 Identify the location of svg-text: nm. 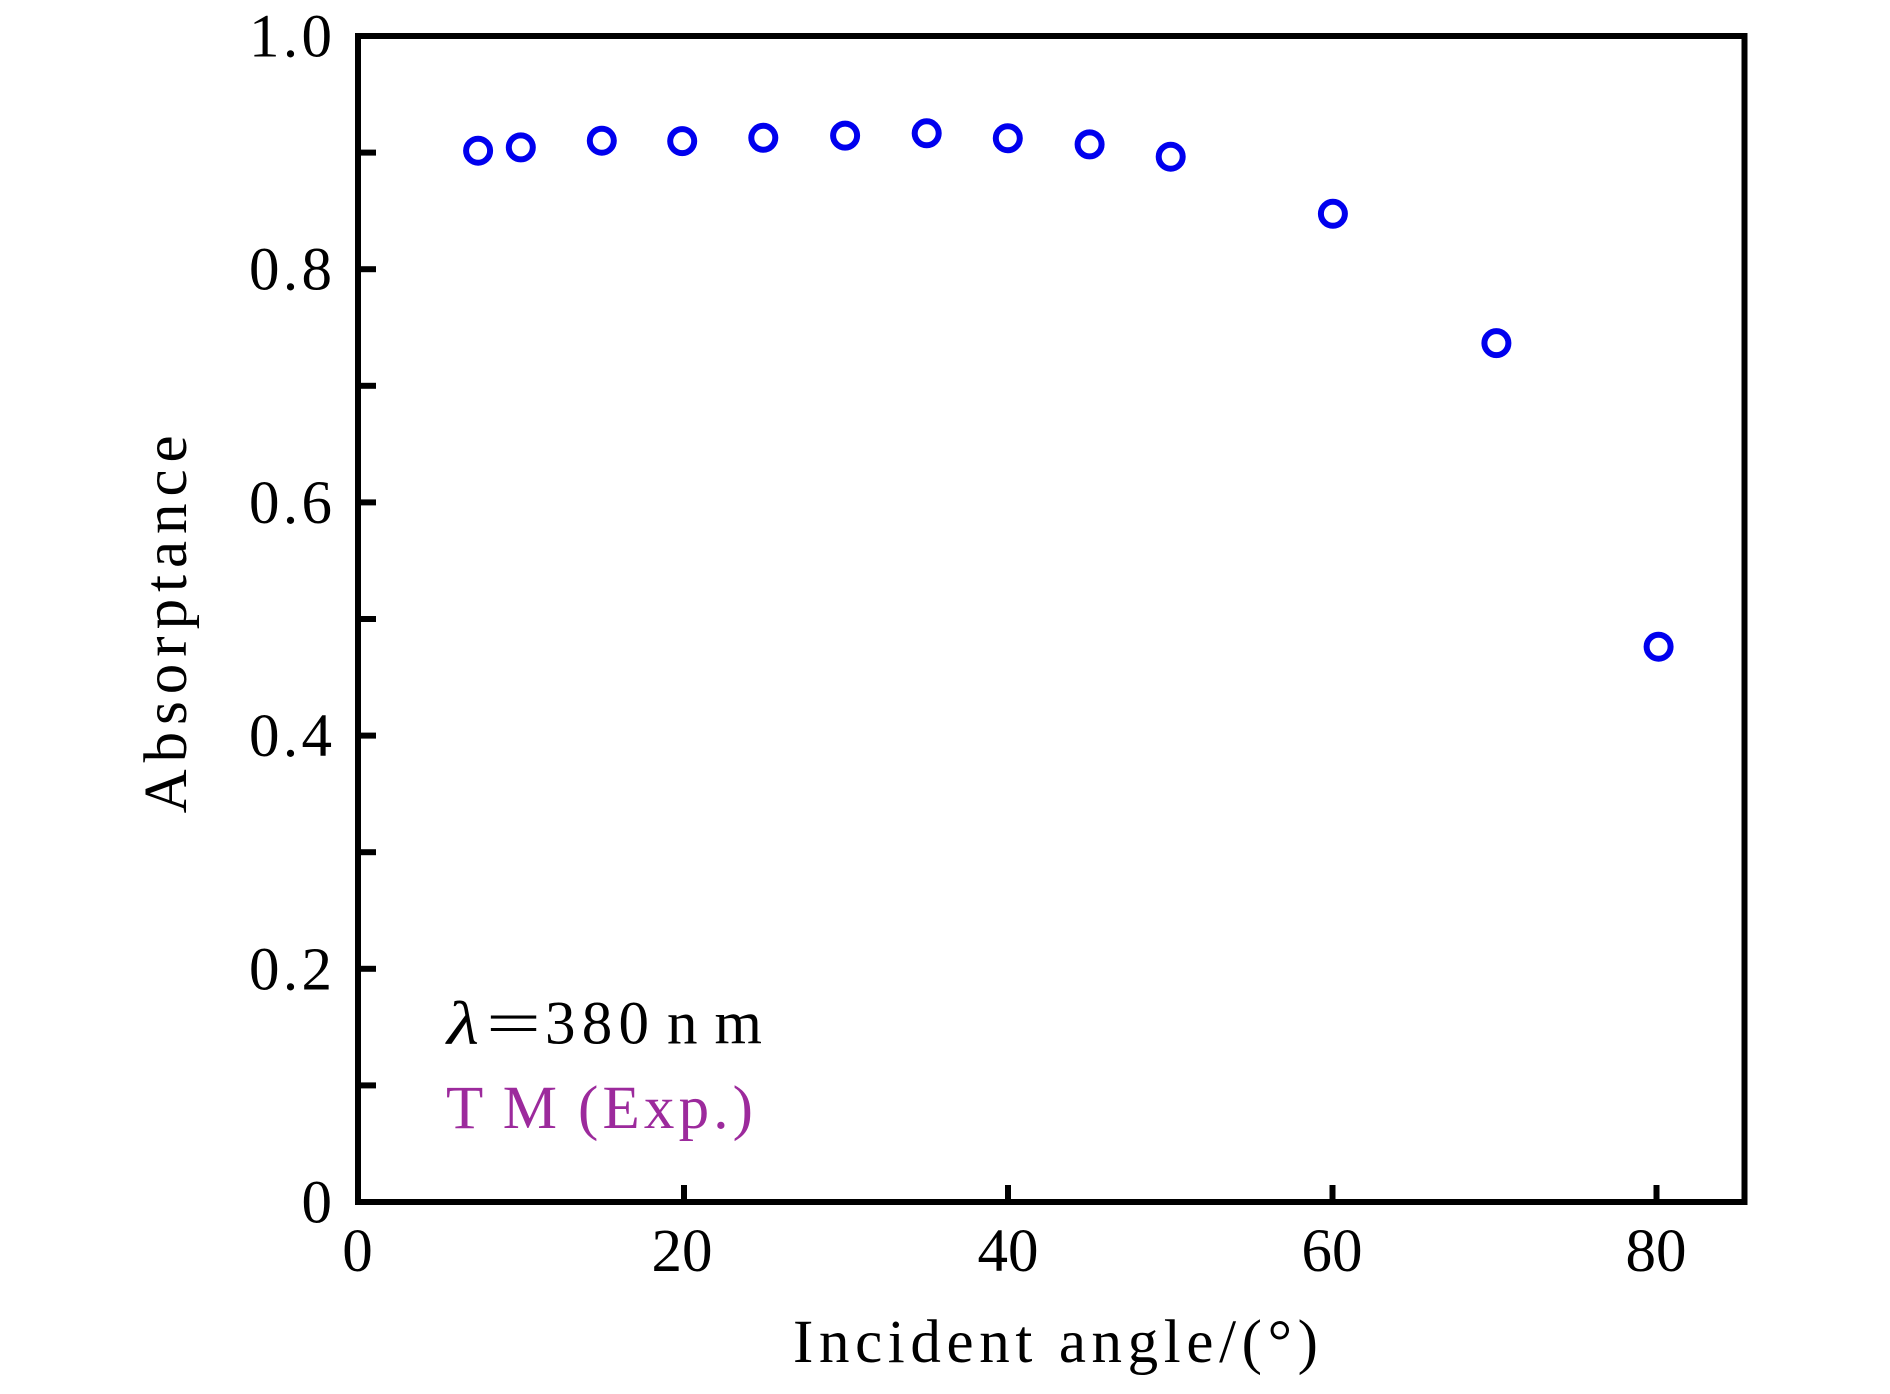
(714, 1024).